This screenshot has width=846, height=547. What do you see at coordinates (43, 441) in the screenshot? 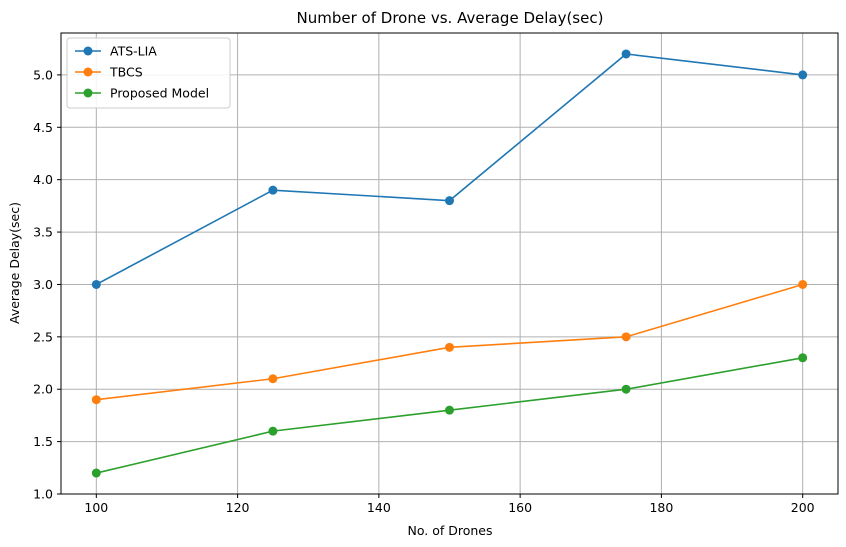
I see `y-tick-label: 1.5` at bounding box center [43, 441].